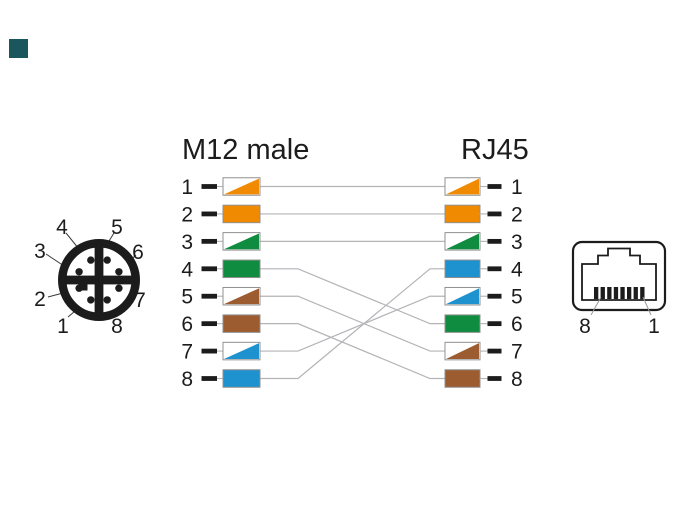  I want to click on m12-pin-leader-line, so click(55, 260).